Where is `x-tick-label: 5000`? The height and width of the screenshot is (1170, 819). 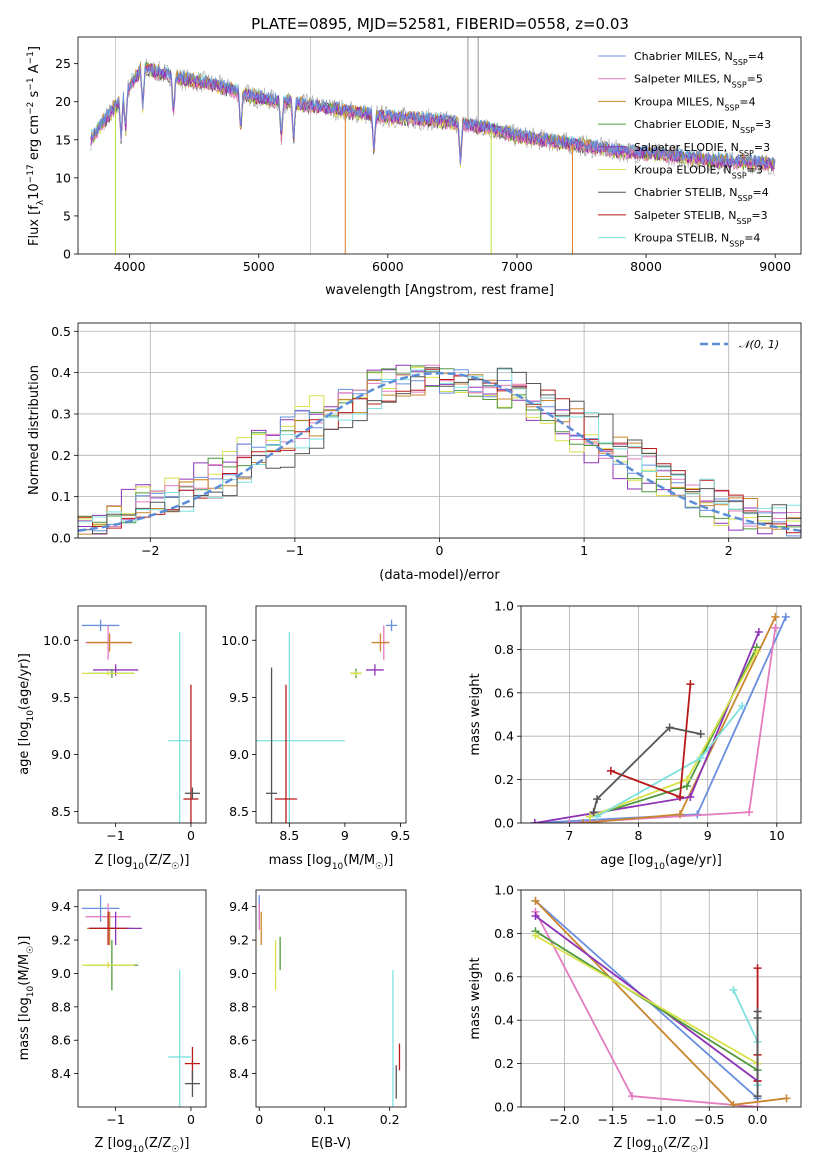 x-tick-label: 5000 is located at coordinates (259, 266).